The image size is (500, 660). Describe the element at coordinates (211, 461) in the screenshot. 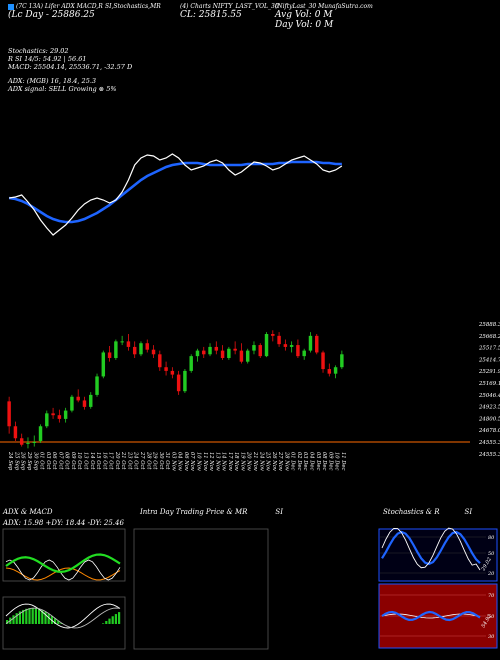

I see `date-tick-label: 12 Nov` at that location.